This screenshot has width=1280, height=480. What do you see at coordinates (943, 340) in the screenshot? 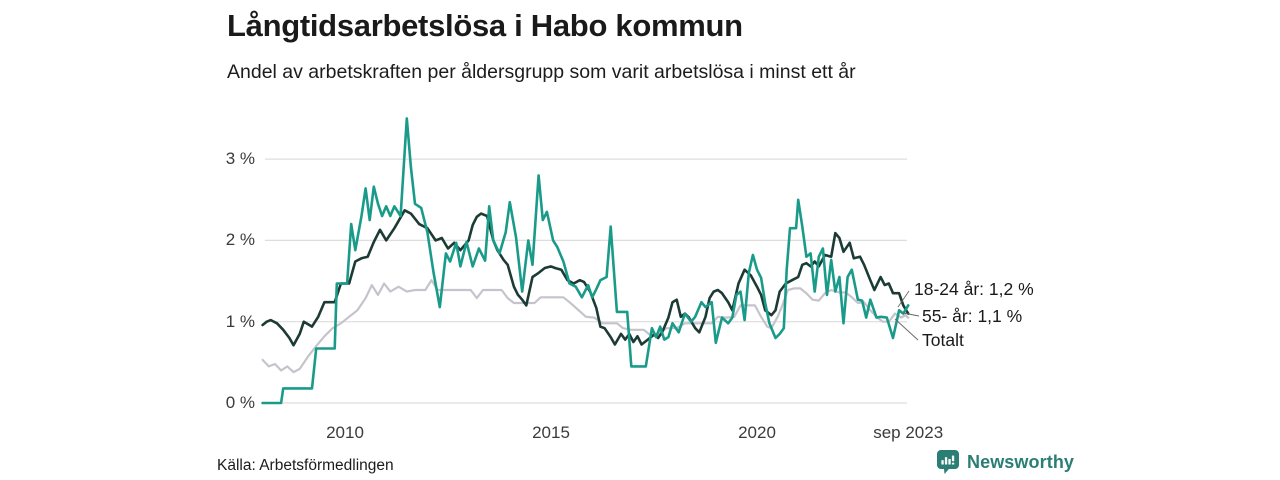
I see `end-label-totalt: Totalt` at bounding box center [943, 340].